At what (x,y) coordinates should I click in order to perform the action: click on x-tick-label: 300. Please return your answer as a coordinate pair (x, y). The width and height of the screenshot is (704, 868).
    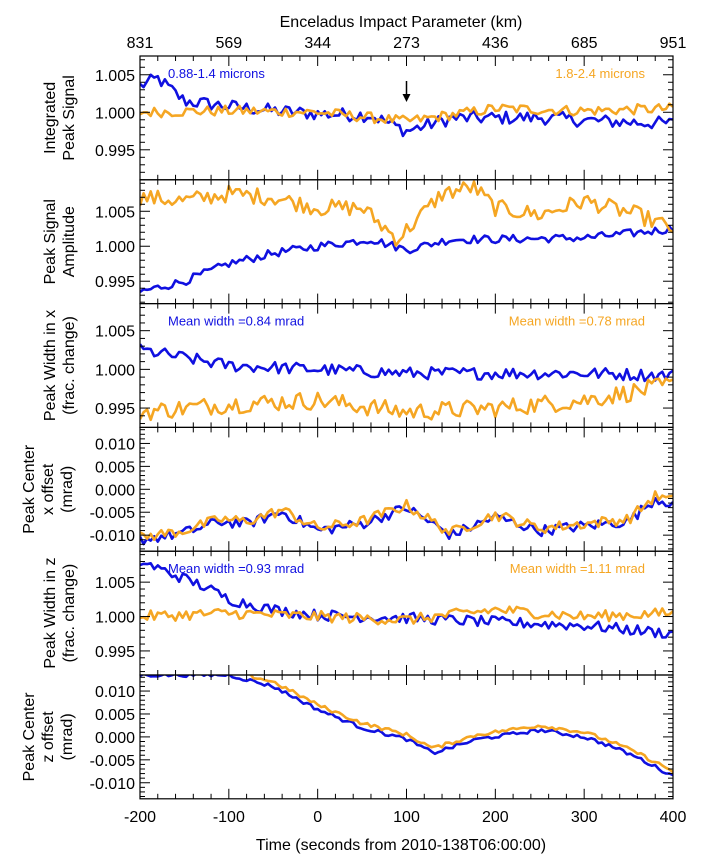
    Looking at the image, I should click on (584, 817).